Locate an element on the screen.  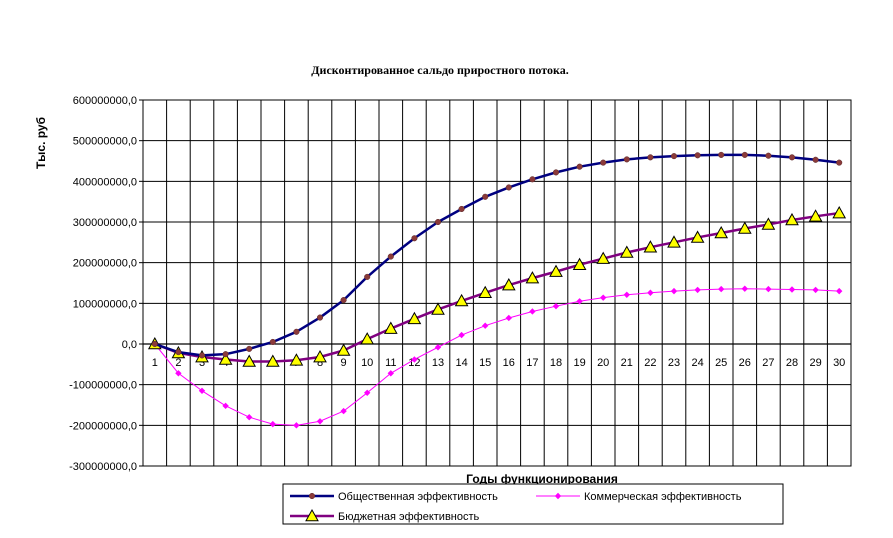
legend-label-series-budget: Бюджетная эффективность is located at coordinates (409, 517).